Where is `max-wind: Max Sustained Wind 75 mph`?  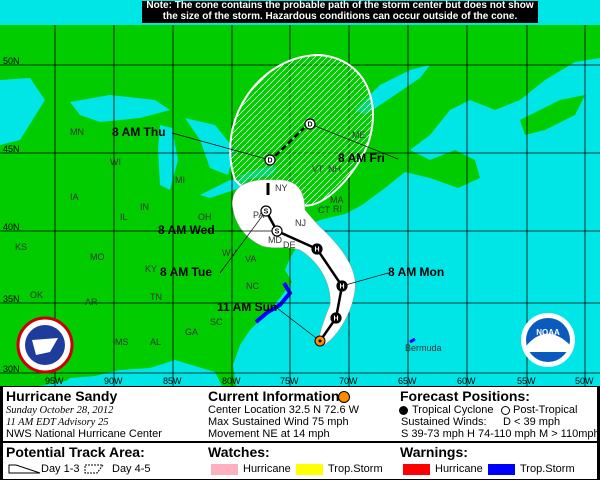 max-wind: Max Sustained Wind 75 mph is located at coordinates (278, 422).